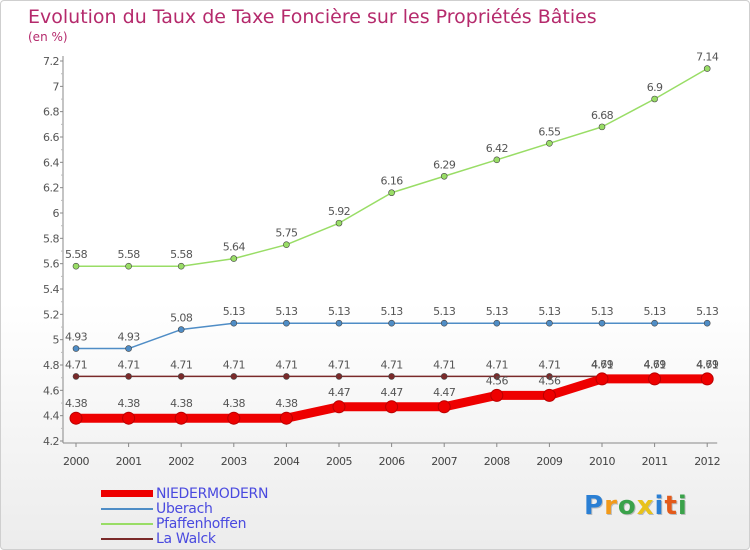 This screenshot has width=750, height=550. What do you see at coordinates (51, 390) in the screenshot?
I see `y-tick-label: 4.6` at bounding box center [51, 390].